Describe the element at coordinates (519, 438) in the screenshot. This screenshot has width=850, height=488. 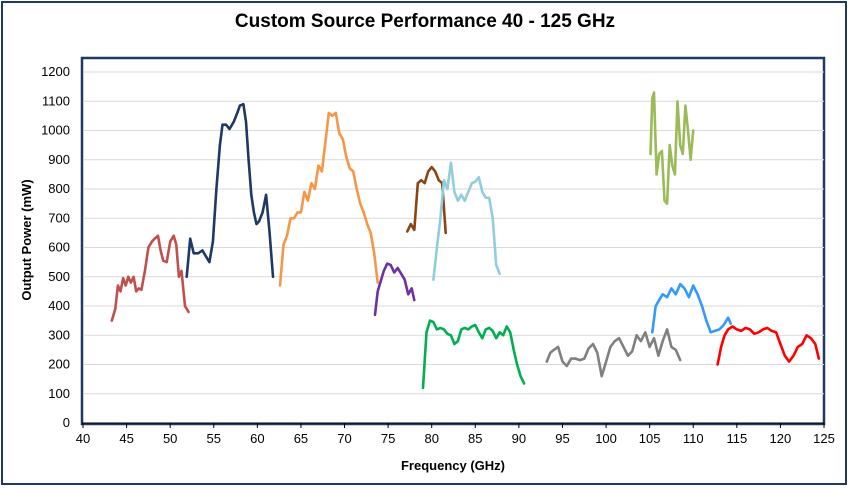
I see `x-tick-label: 90` at that location.